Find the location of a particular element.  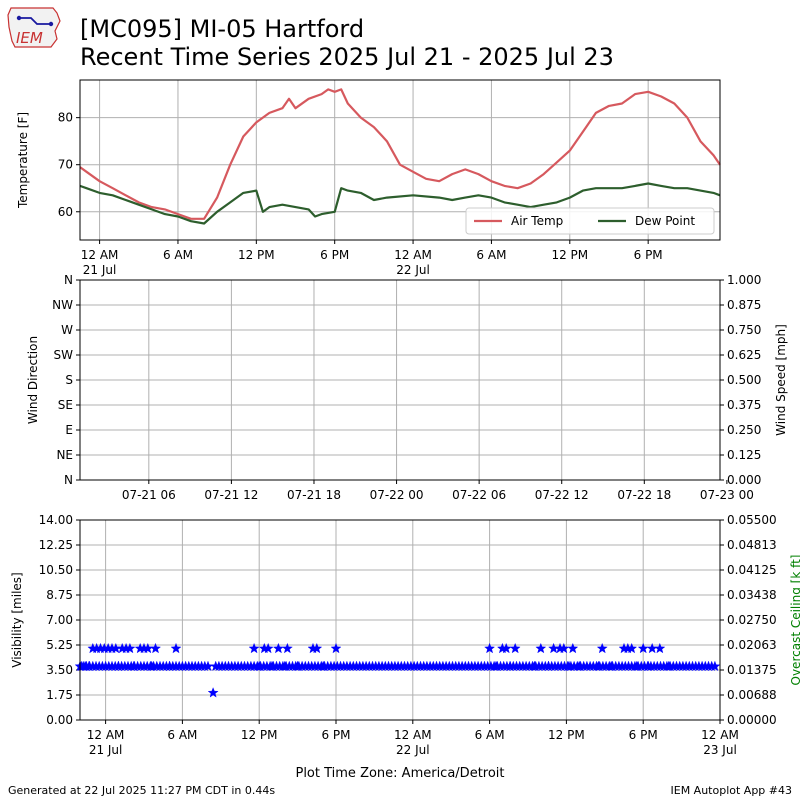

visibility-tick-label: 12.25 is located at coordinates (56, 545).